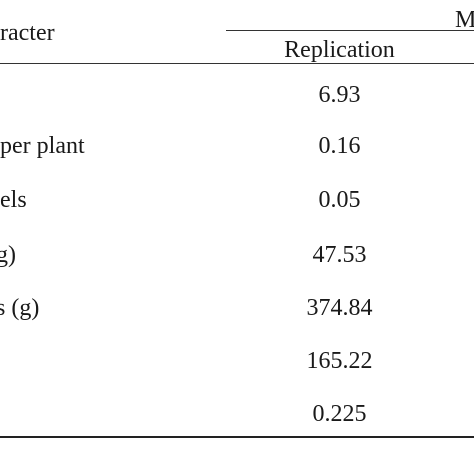  What do you see at coordinates (339, 146) in the screenshot?
I see `row-2-value: 0.16` at bounding box center [339, 146].